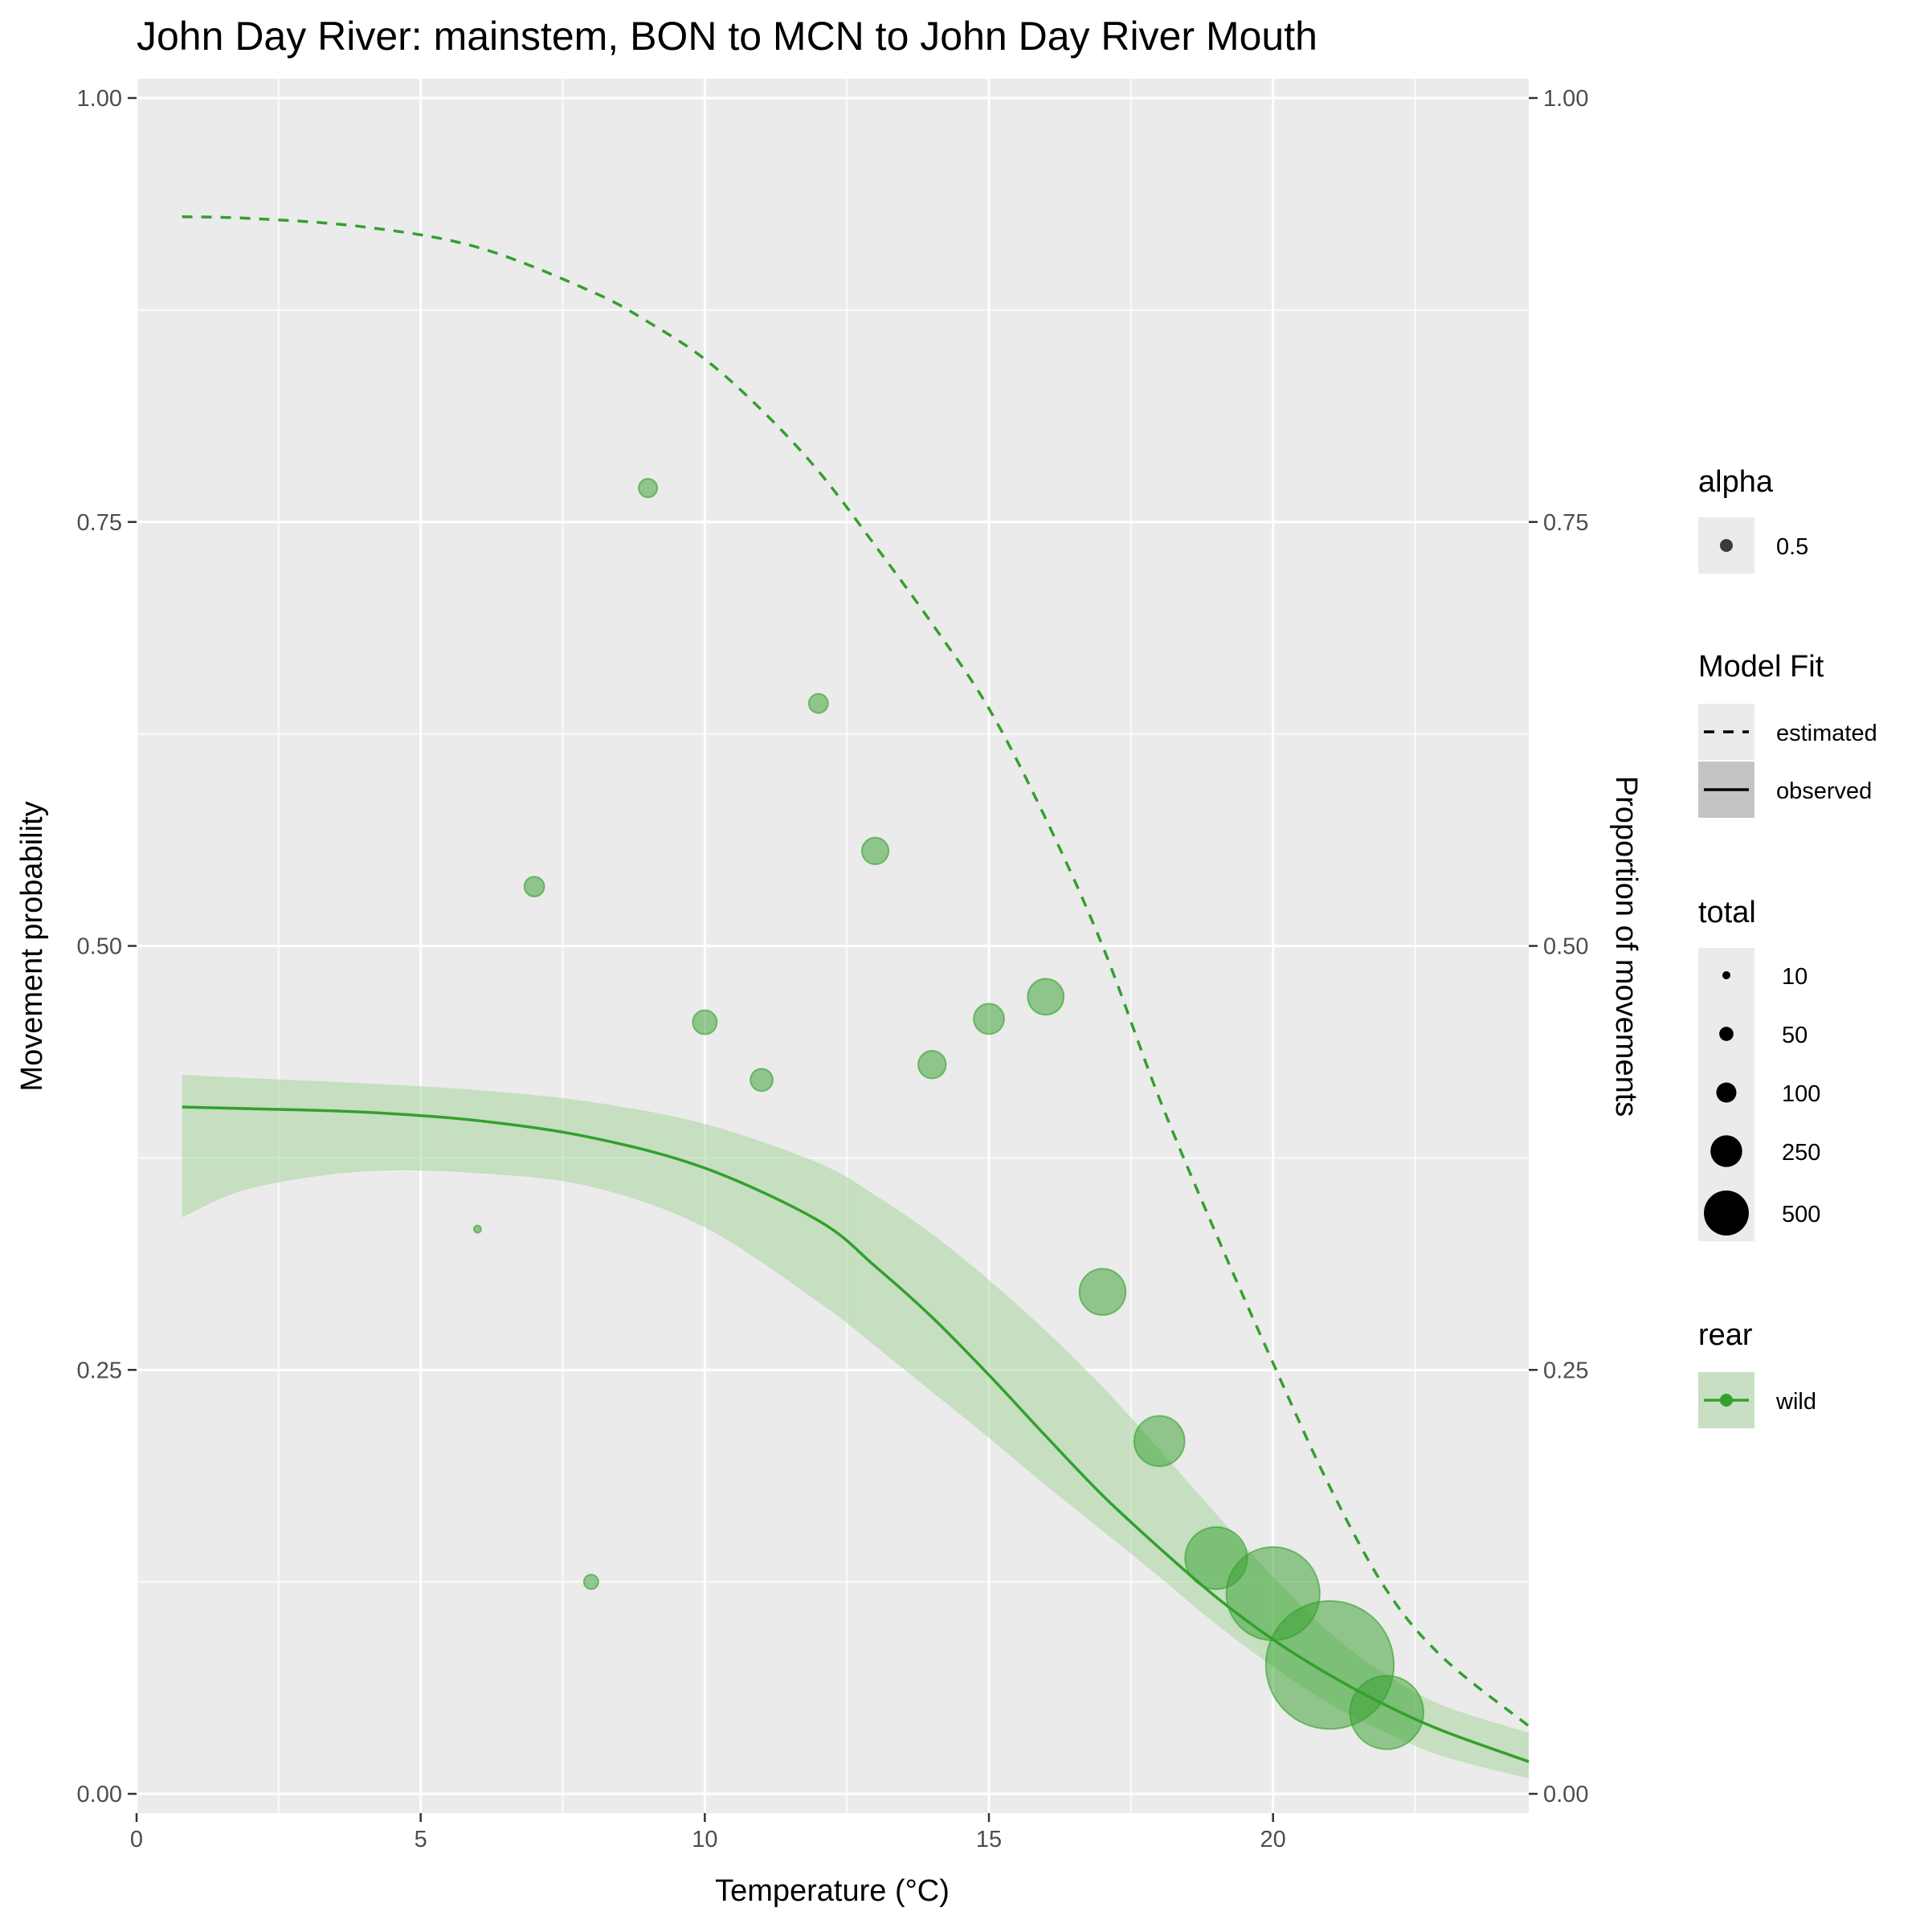 This screenshot has height=1932, width=1928. Describe the element at coordinates (100, 99) in the screenshot. I see `y-tick-label: 1.00` at that location.